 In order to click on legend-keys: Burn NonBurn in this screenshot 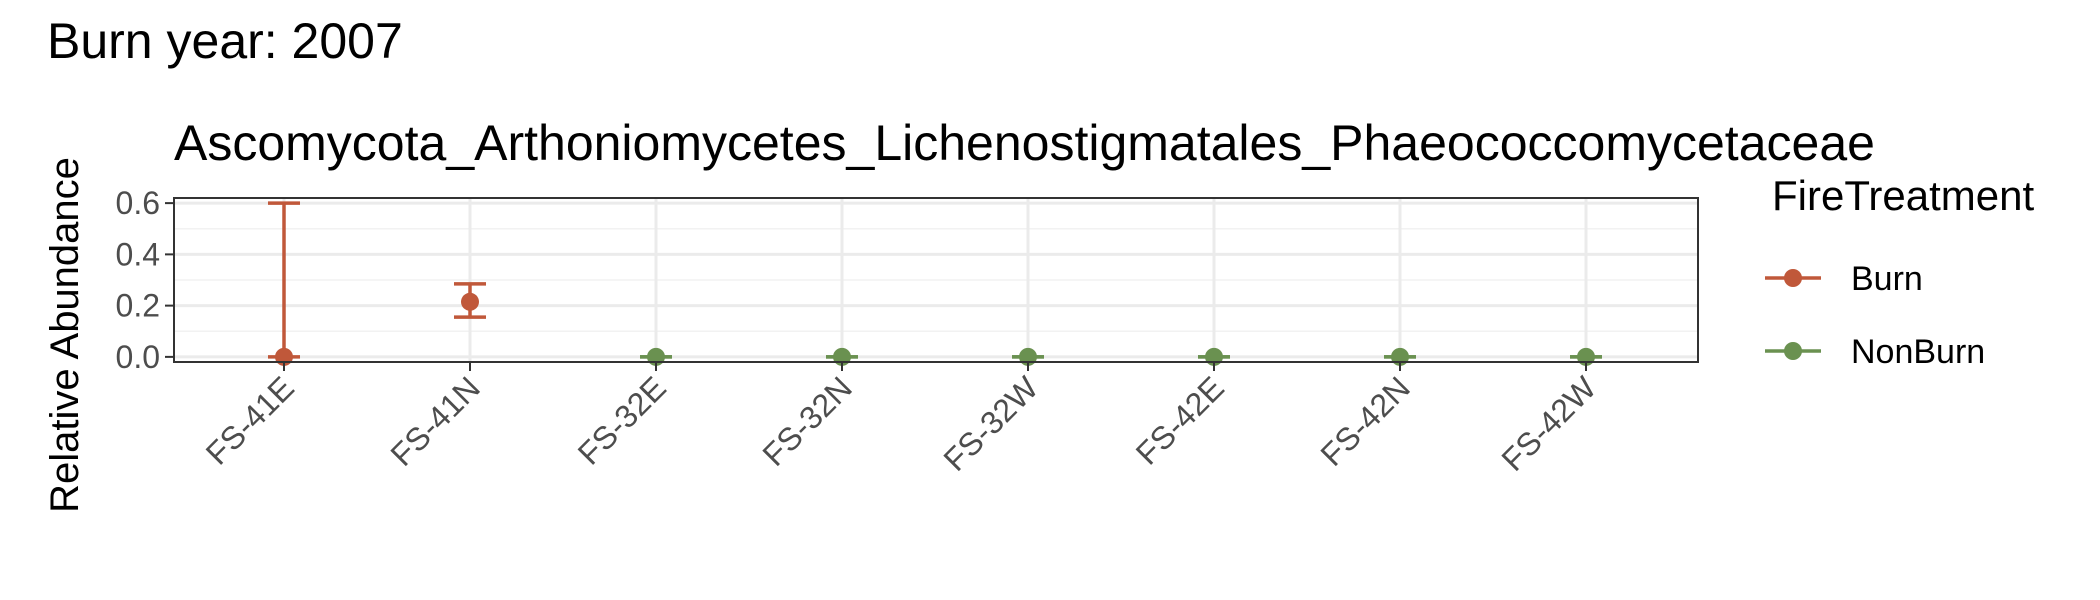, I will do `click(1875, 315)`.